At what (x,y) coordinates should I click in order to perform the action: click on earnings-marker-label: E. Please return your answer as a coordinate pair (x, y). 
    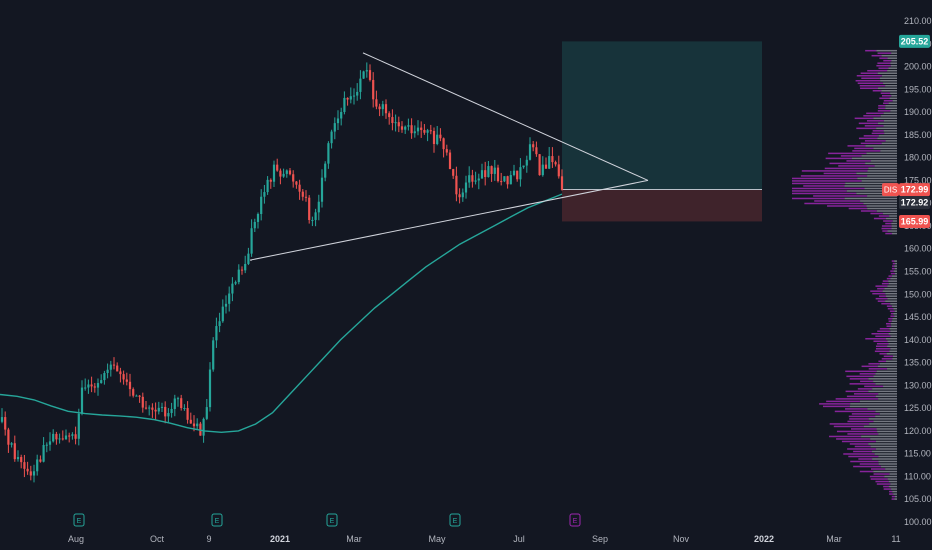
    Looking at the image, I should click on (217, 521).